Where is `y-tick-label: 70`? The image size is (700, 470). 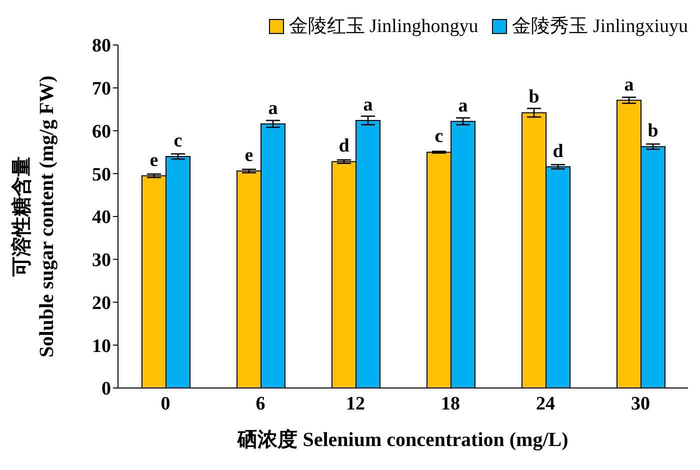 y-tick-label: 70 is located at coordinates (101, 89).